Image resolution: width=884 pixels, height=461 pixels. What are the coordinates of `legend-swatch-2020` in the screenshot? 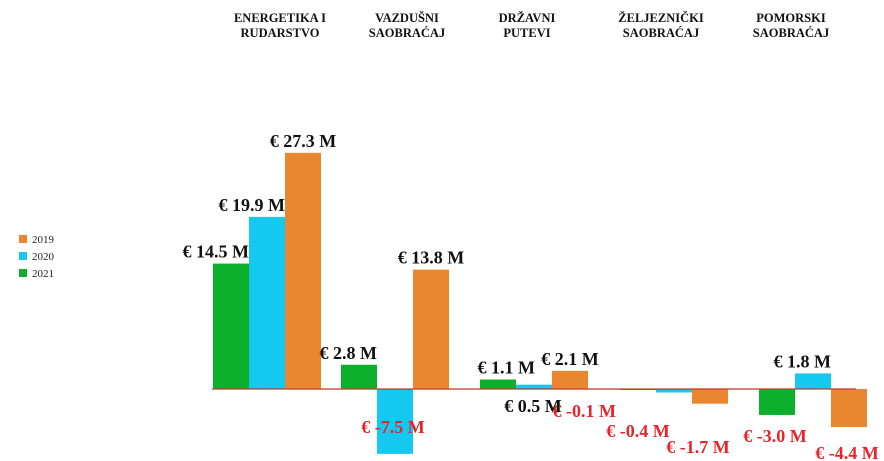 It's located at (23, 256).